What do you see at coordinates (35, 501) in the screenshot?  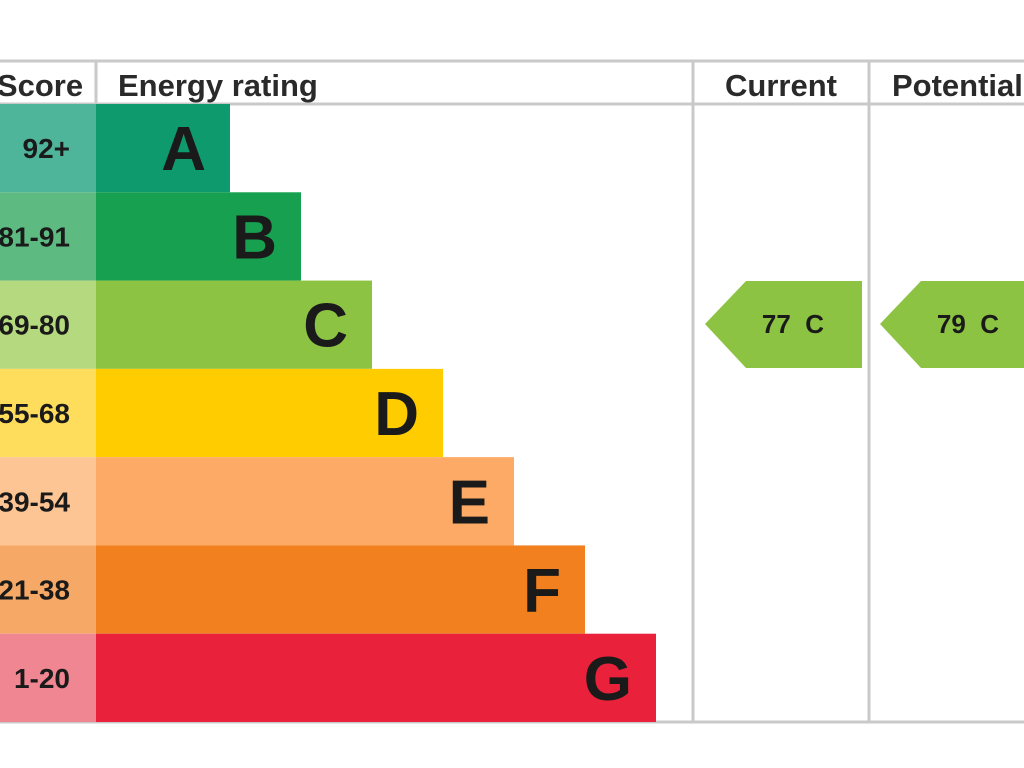 I see `score-range-e: 39-54` at bounding box center [35, 501].